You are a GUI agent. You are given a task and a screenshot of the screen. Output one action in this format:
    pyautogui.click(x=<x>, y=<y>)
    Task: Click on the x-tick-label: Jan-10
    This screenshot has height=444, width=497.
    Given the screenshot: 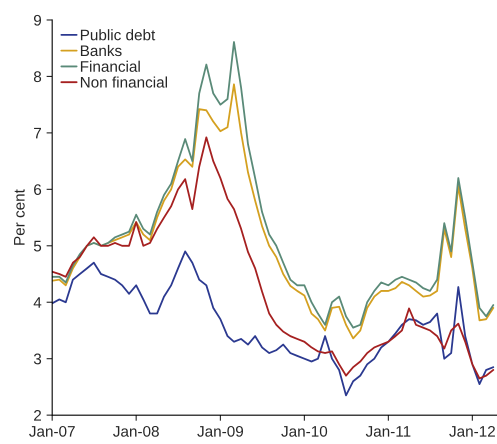 What is the action you would take?
    pyautogui.click(x=304, y=431)
    